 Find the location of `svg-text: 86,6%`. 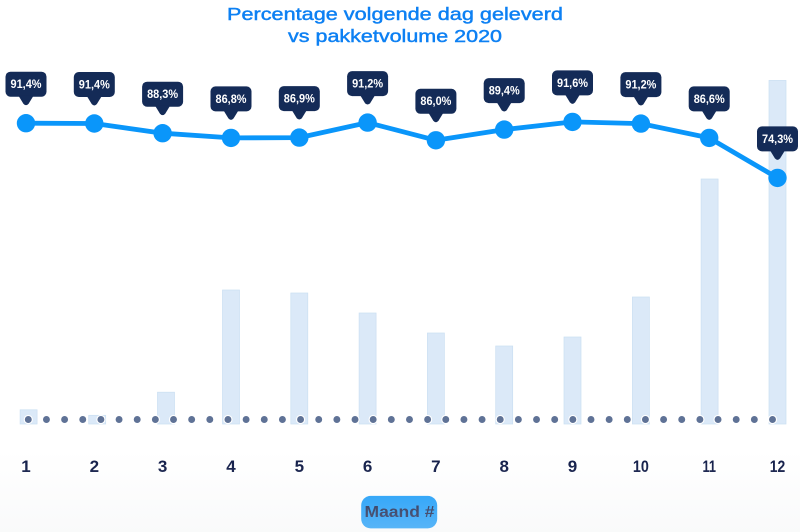

svg-text: 86,6% is located at coordinates (709, 100).